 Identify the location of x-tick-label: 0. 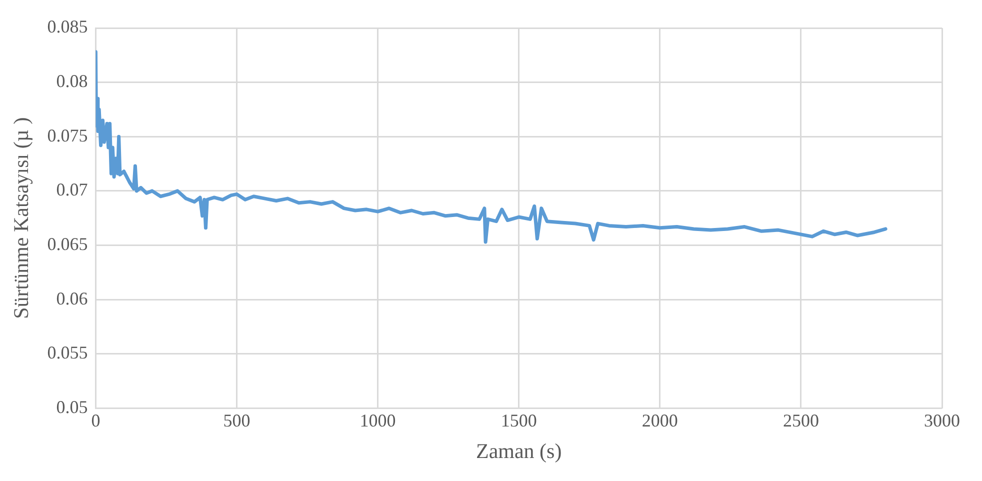
(95, 420).